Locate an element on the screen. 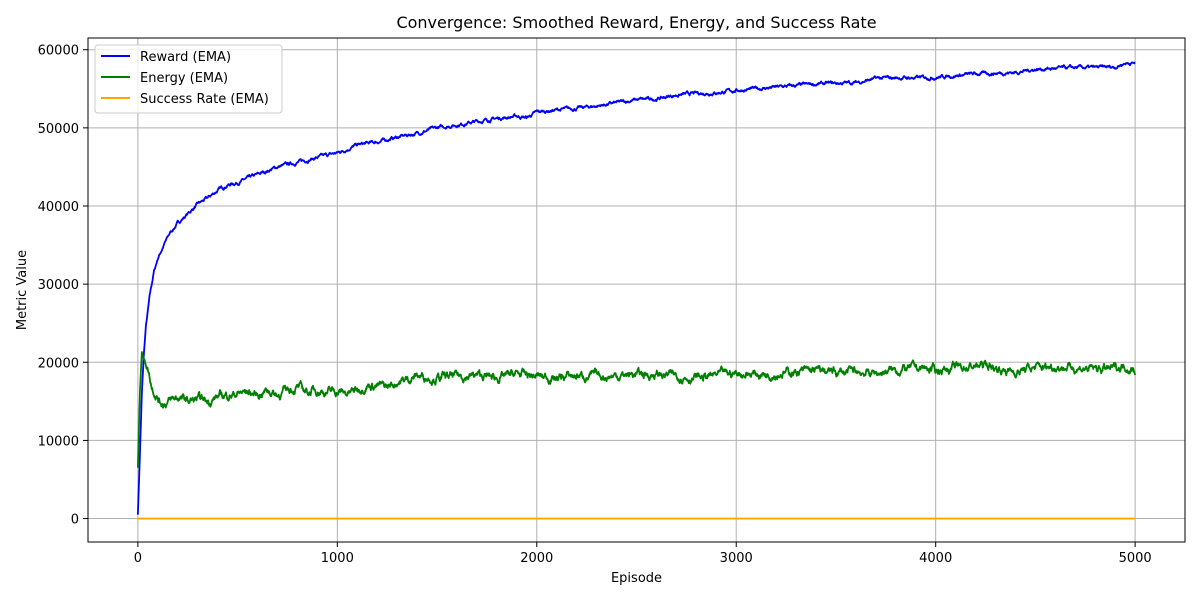 The width and height of the screenshot is (1200, 600). x-tick-label: 0 is located at coordinates (138, 558).